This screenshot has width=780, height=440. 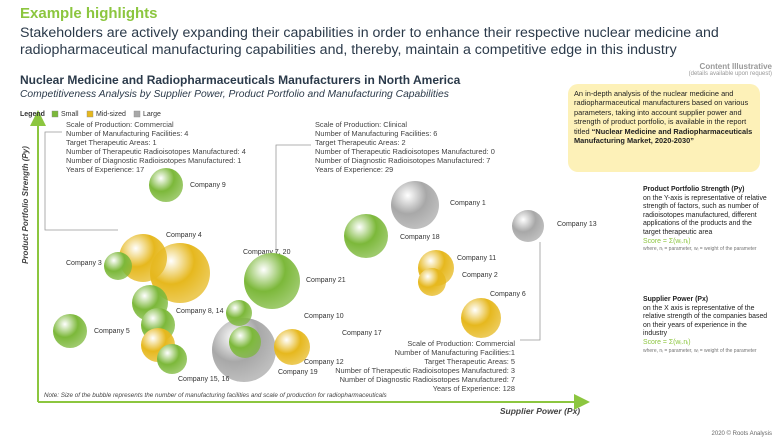 What do you see at coordinates (376, 133) in the screenshot?
I see `callout-line-text: Number of Manufacturing Facilities: 6` at bounding box center [376, 133].